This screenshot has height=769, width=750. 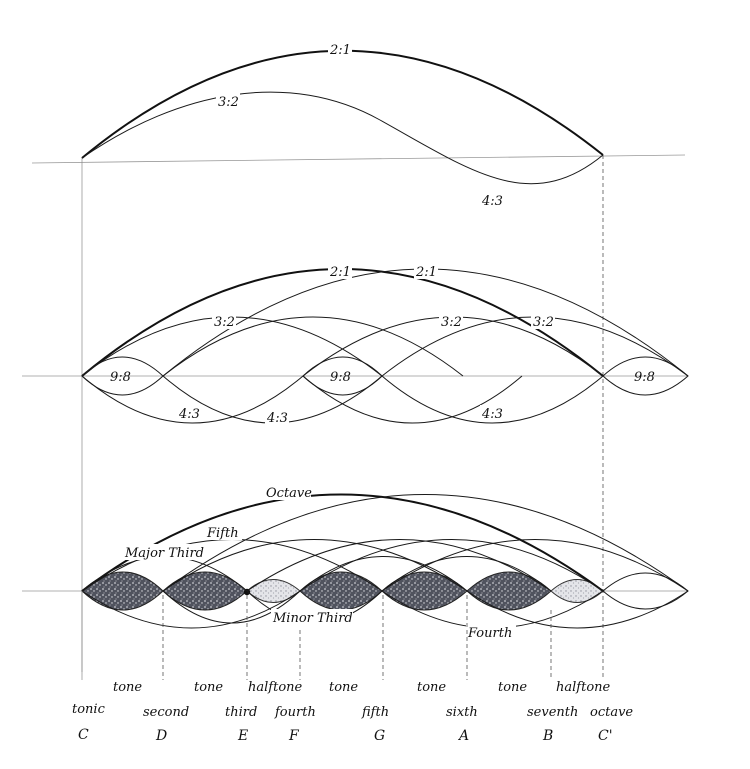 I want to click on interval-label-octave: Octave, so click(x=289, y=493).